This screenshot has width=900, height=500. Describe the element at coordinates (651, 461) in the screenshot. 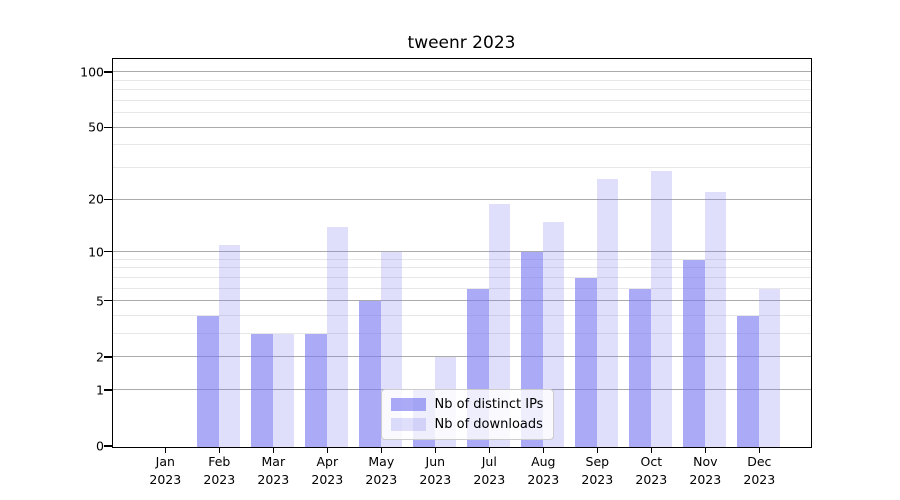

I see `x-tick-month: Oct` at that location.